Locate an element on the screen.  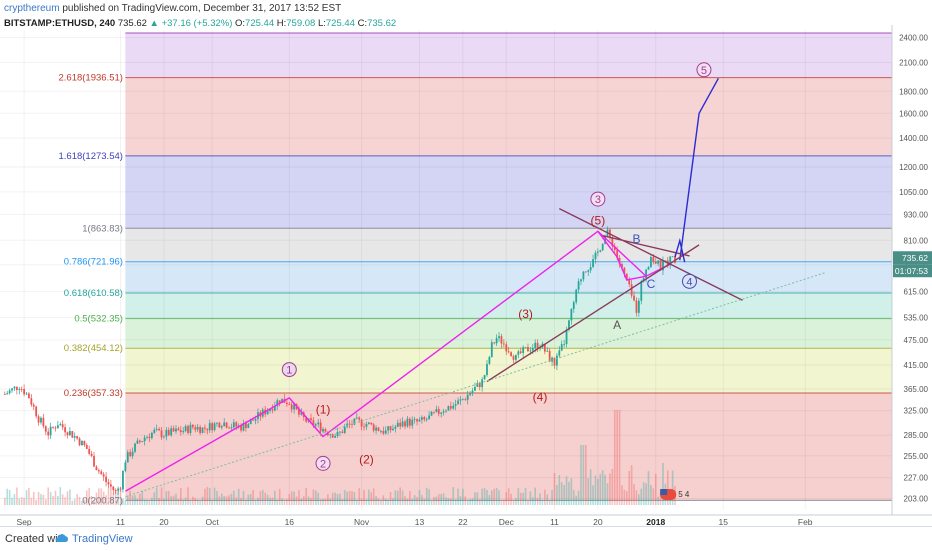
volume-bars is located at coordinates (340, 457).